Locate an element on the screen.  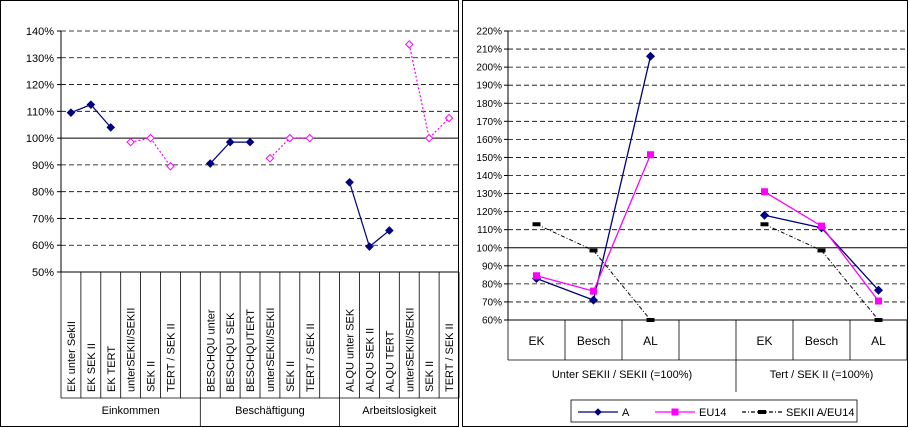
y-tick-label: 160% is located at coordinates (489, 140).